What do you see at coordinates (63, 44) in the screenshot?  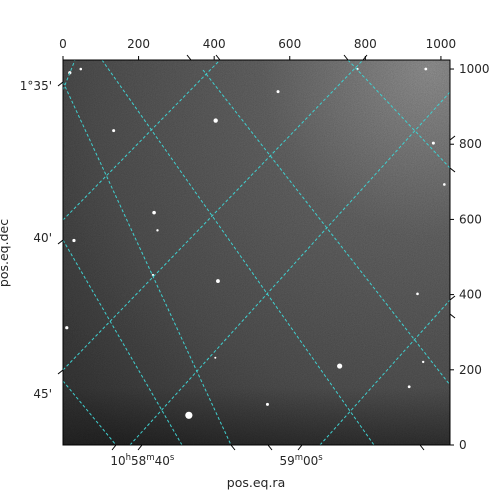 I see `x-pixel-tick-label: 0` at bounding box center [63, 44].